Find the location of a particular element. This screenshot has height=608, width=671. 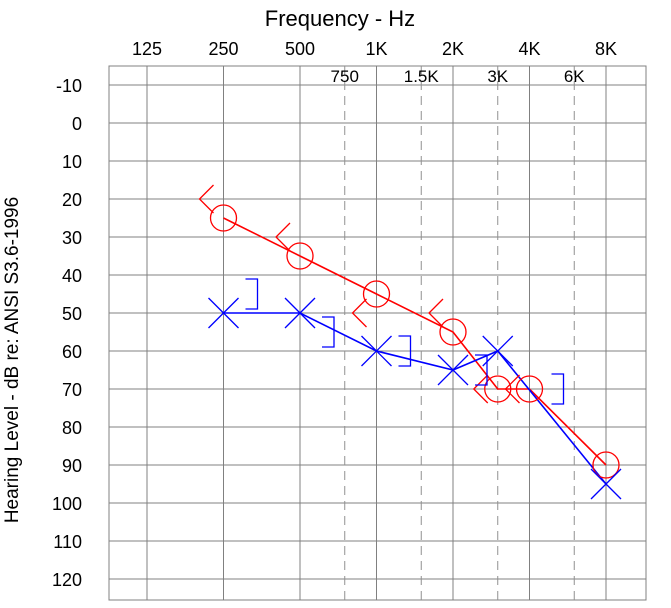

x-interoctave-label: 3K is located at coordinates (497, 76).